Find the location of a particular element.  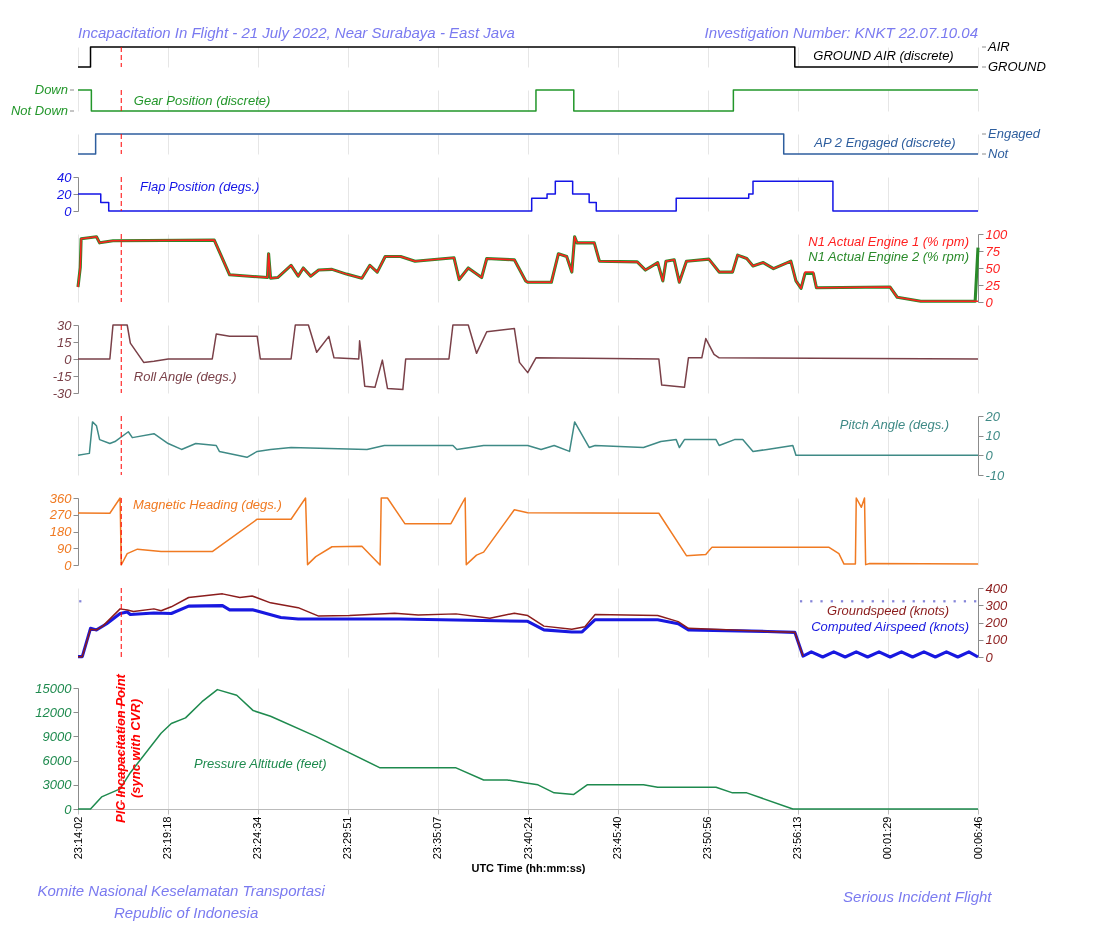

x-tick-label: 00:06:46 is located at coordinates (977, 838).